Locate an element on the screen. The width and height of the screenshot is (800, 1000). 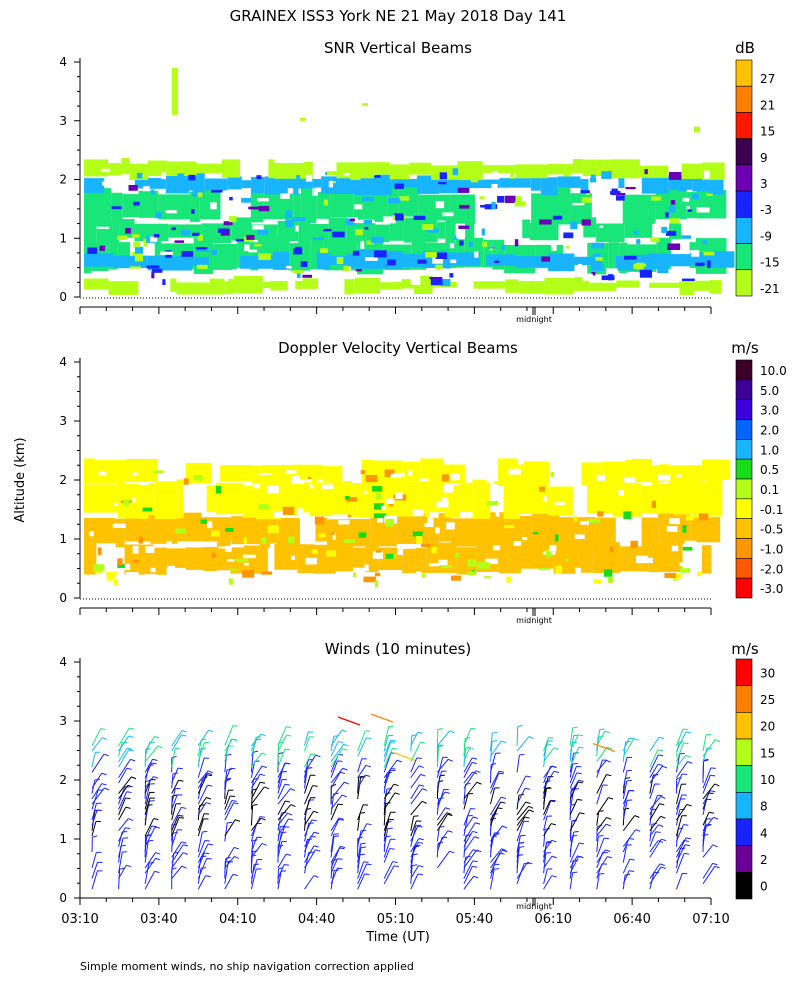
doppler-heatmap is located at coordinates (407, 523).